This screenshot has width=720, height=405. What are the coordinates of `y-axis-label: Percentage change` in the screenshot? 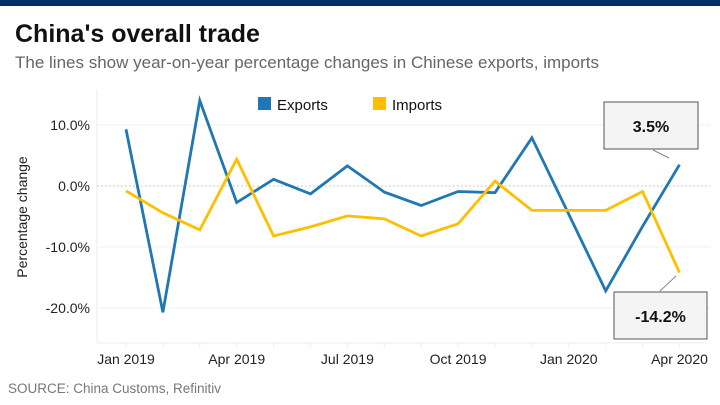 It's located at (22, 217).